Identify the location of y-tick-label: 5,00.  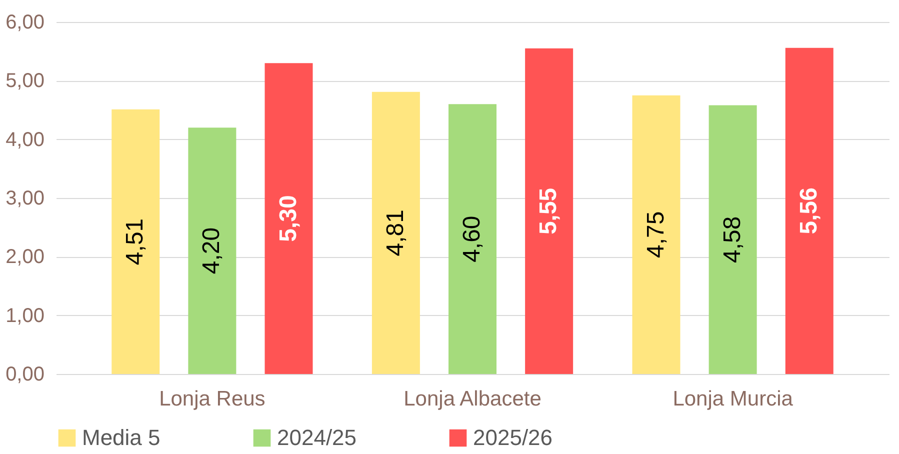
(25, 81).